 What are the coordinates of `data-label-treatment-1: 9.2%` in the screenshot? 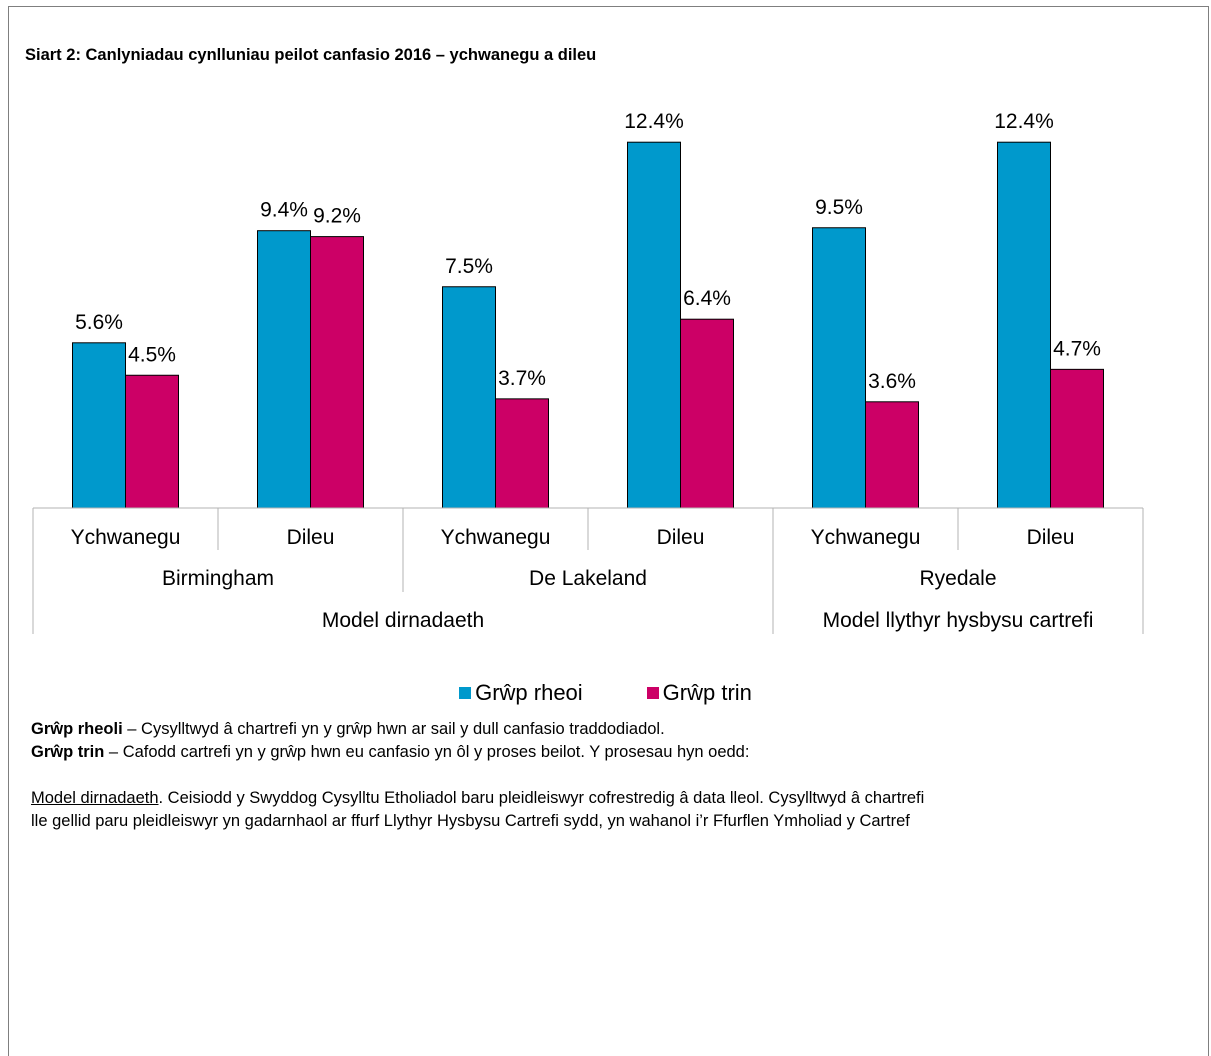 It's located at (337, 216).